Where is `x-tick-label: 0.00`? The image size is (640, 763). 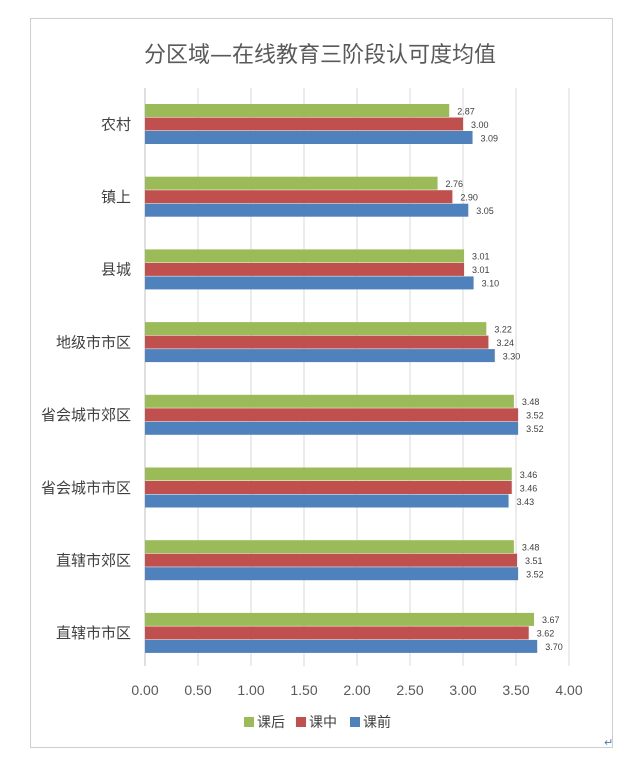
x-tick-label: 0.00 is located at coordinates (144, 690).